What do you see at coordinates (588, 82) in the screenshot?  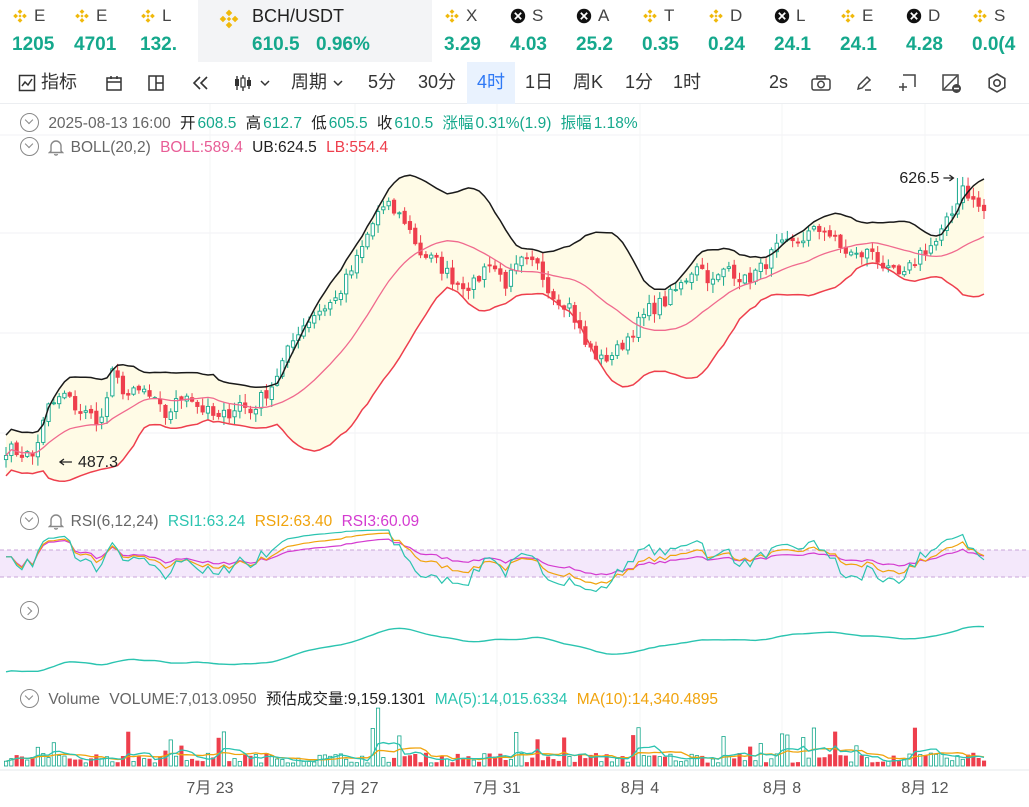 I see `interval-tab: 周K` at bounding box center [588, 82].